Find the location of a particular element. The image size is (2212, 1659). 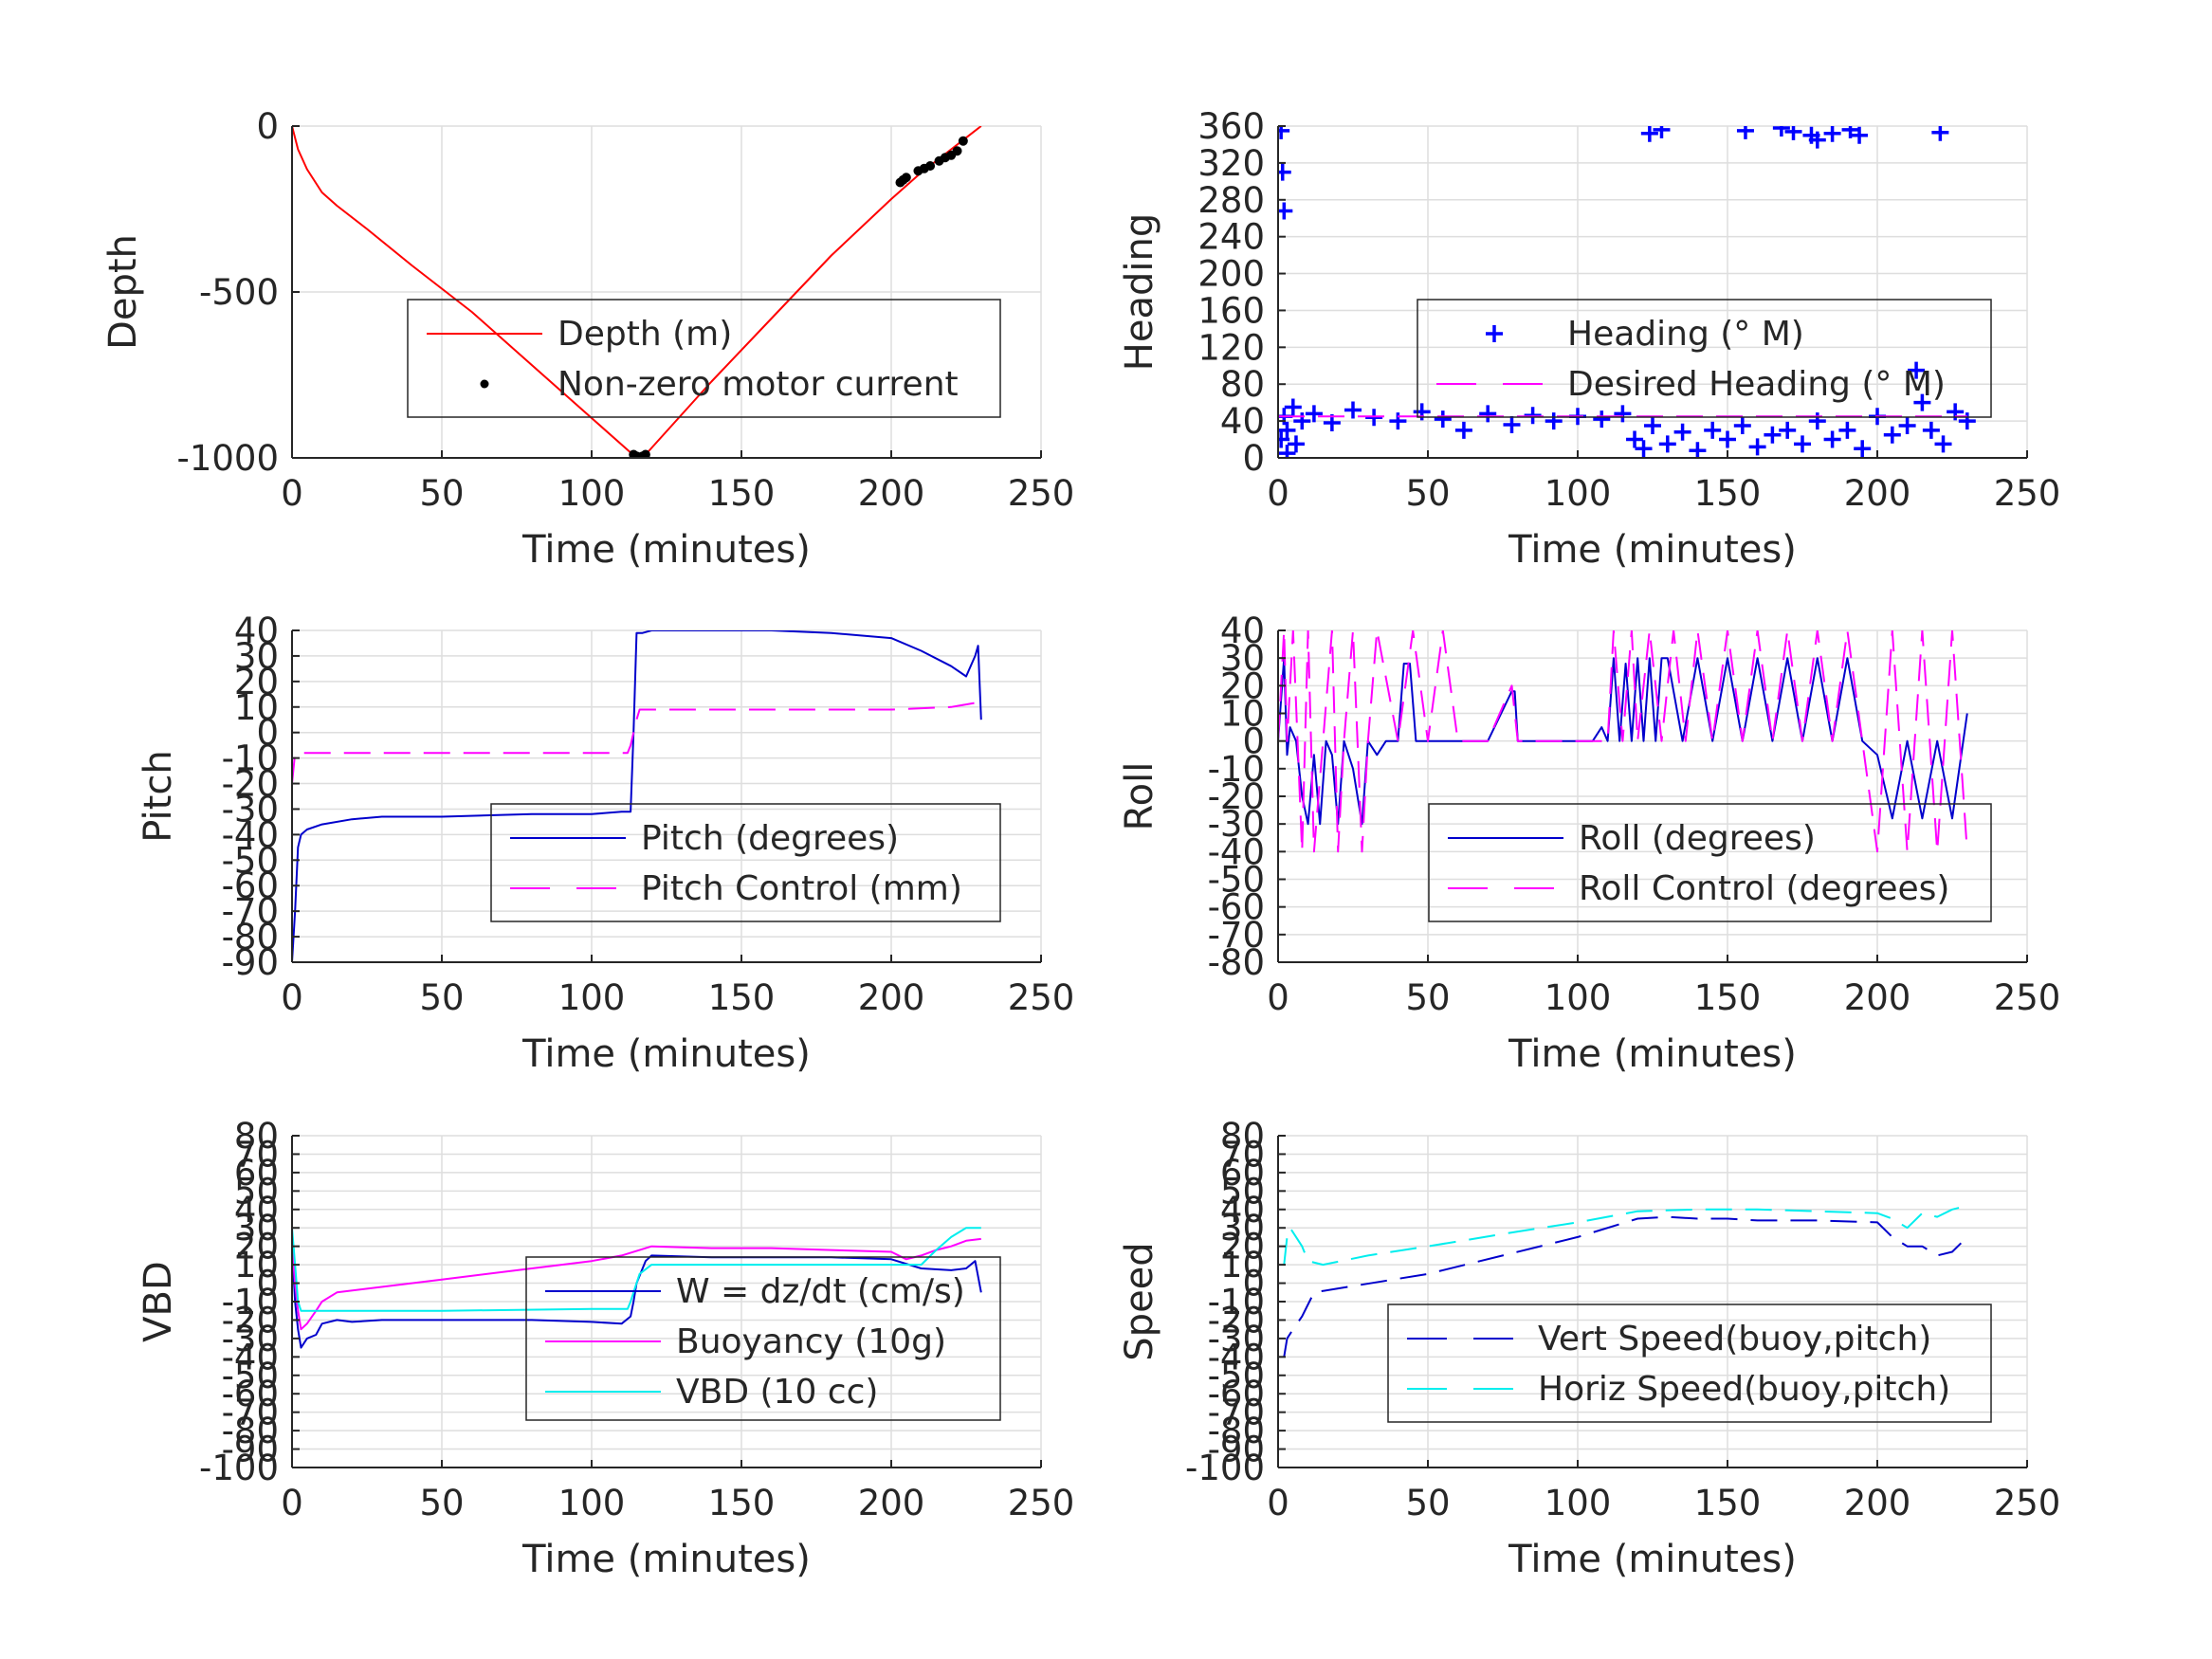

y-axis-label: Heading is located at coordinates (1139, 292).